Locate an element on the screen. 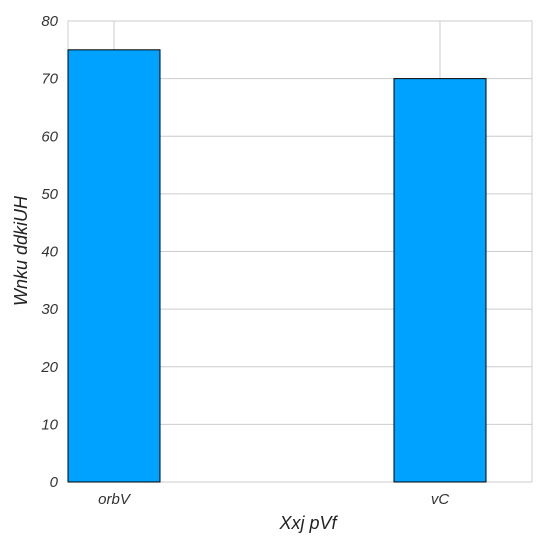 This screenshot has height=546, width=546. x-tick-label: vC is located at coordinates (440, 499).